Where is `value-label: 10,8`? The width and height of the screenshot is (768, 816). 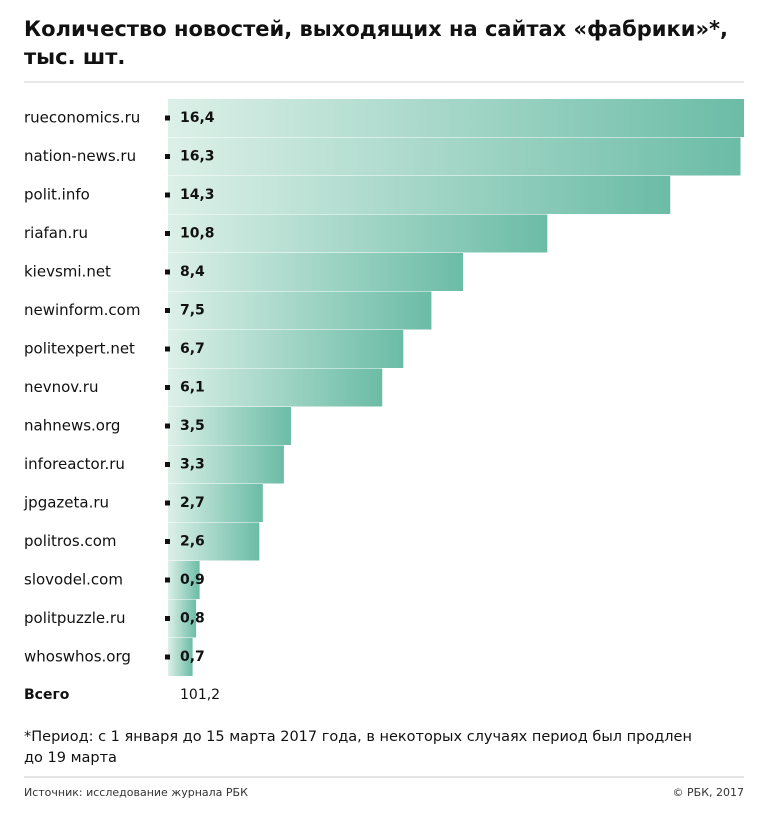 value-label: 10,8 is located at coordinates (197, 234).